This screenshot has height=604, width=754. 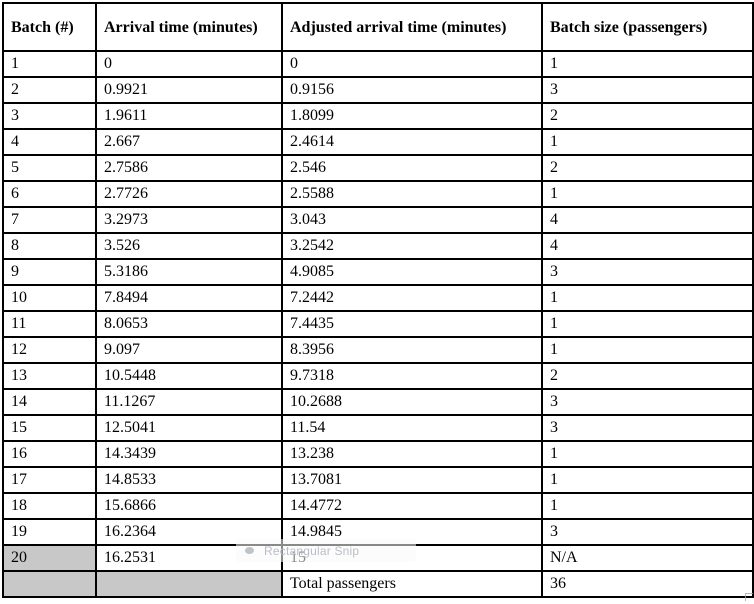 What do you see at coordinates (49, 220) in the screenshot?
I see `table-cell: 7` at bounding box center [49, 220].